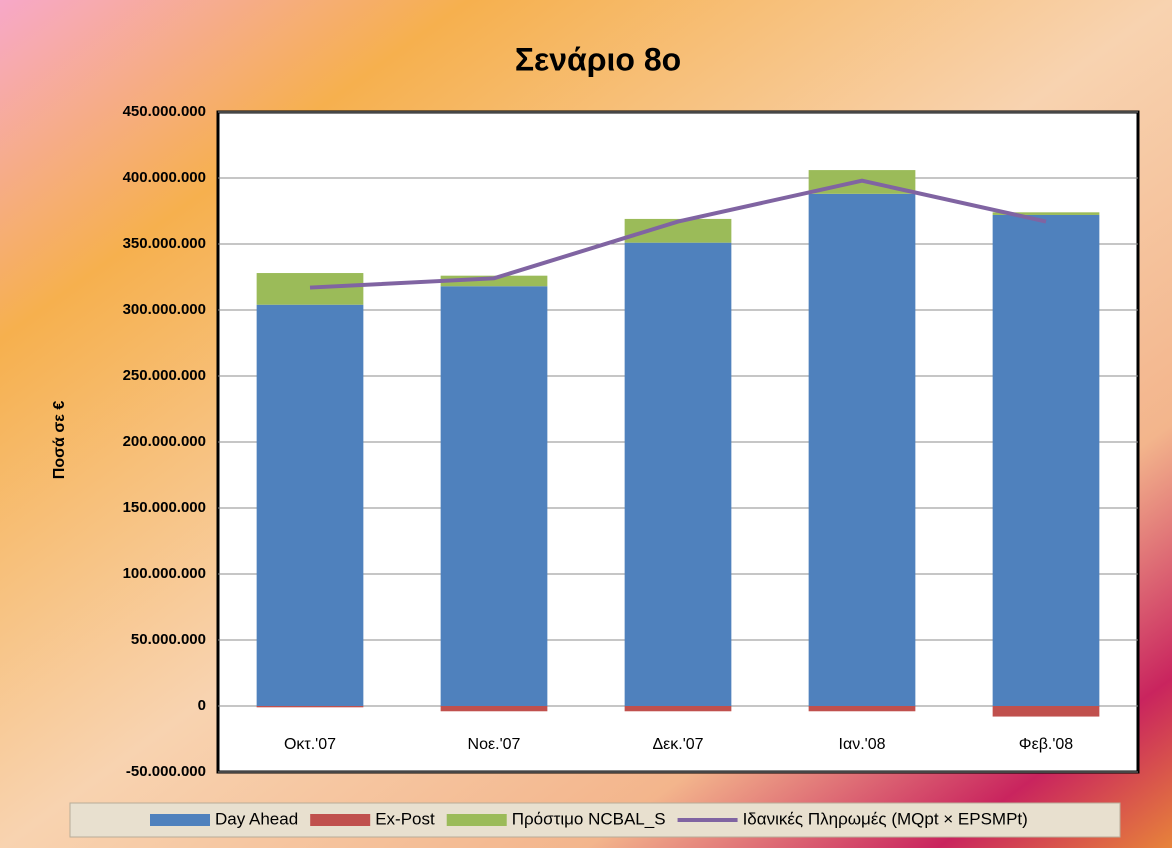 The height and width of the screenshot is (848, 1172). Describe the element at coordinates (598, 59) in the screenshot. I see `chart-title: Σενάριο 8ο` at that location.